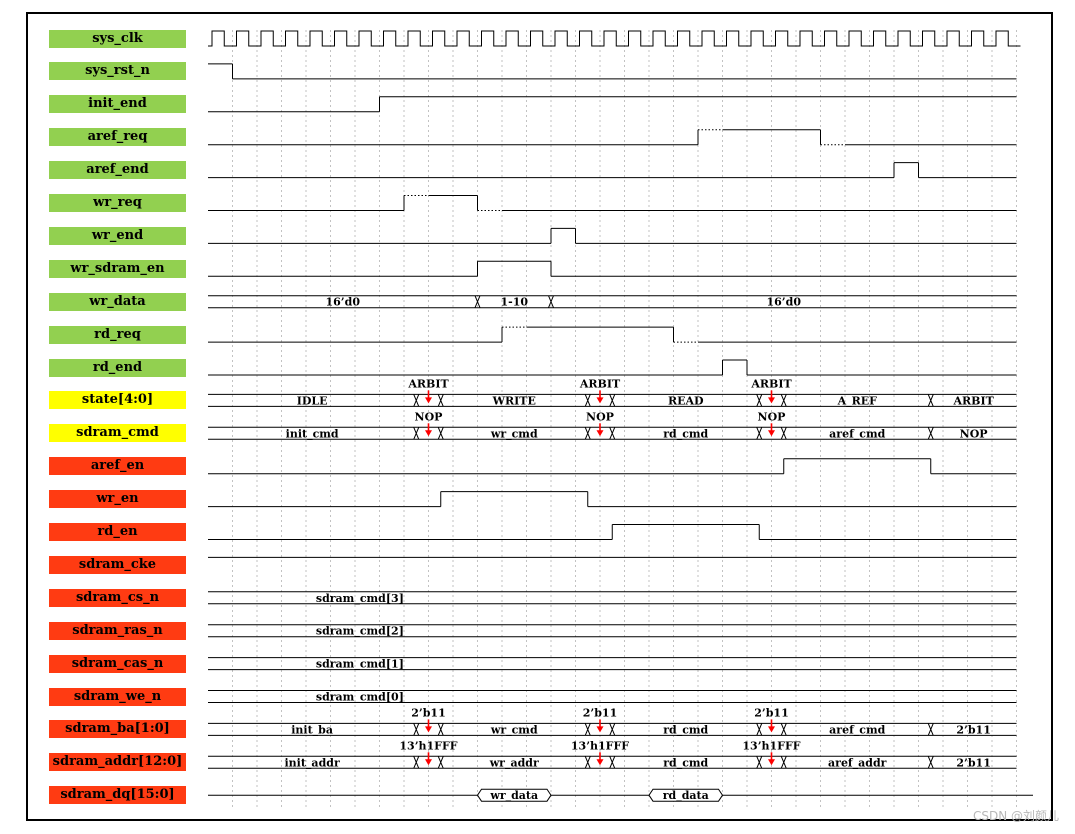  Describe the element at coordinates (117, 663) in the screenshot. I see `signal-label-sdram_cas_n: sdram_cas_n` at that location.